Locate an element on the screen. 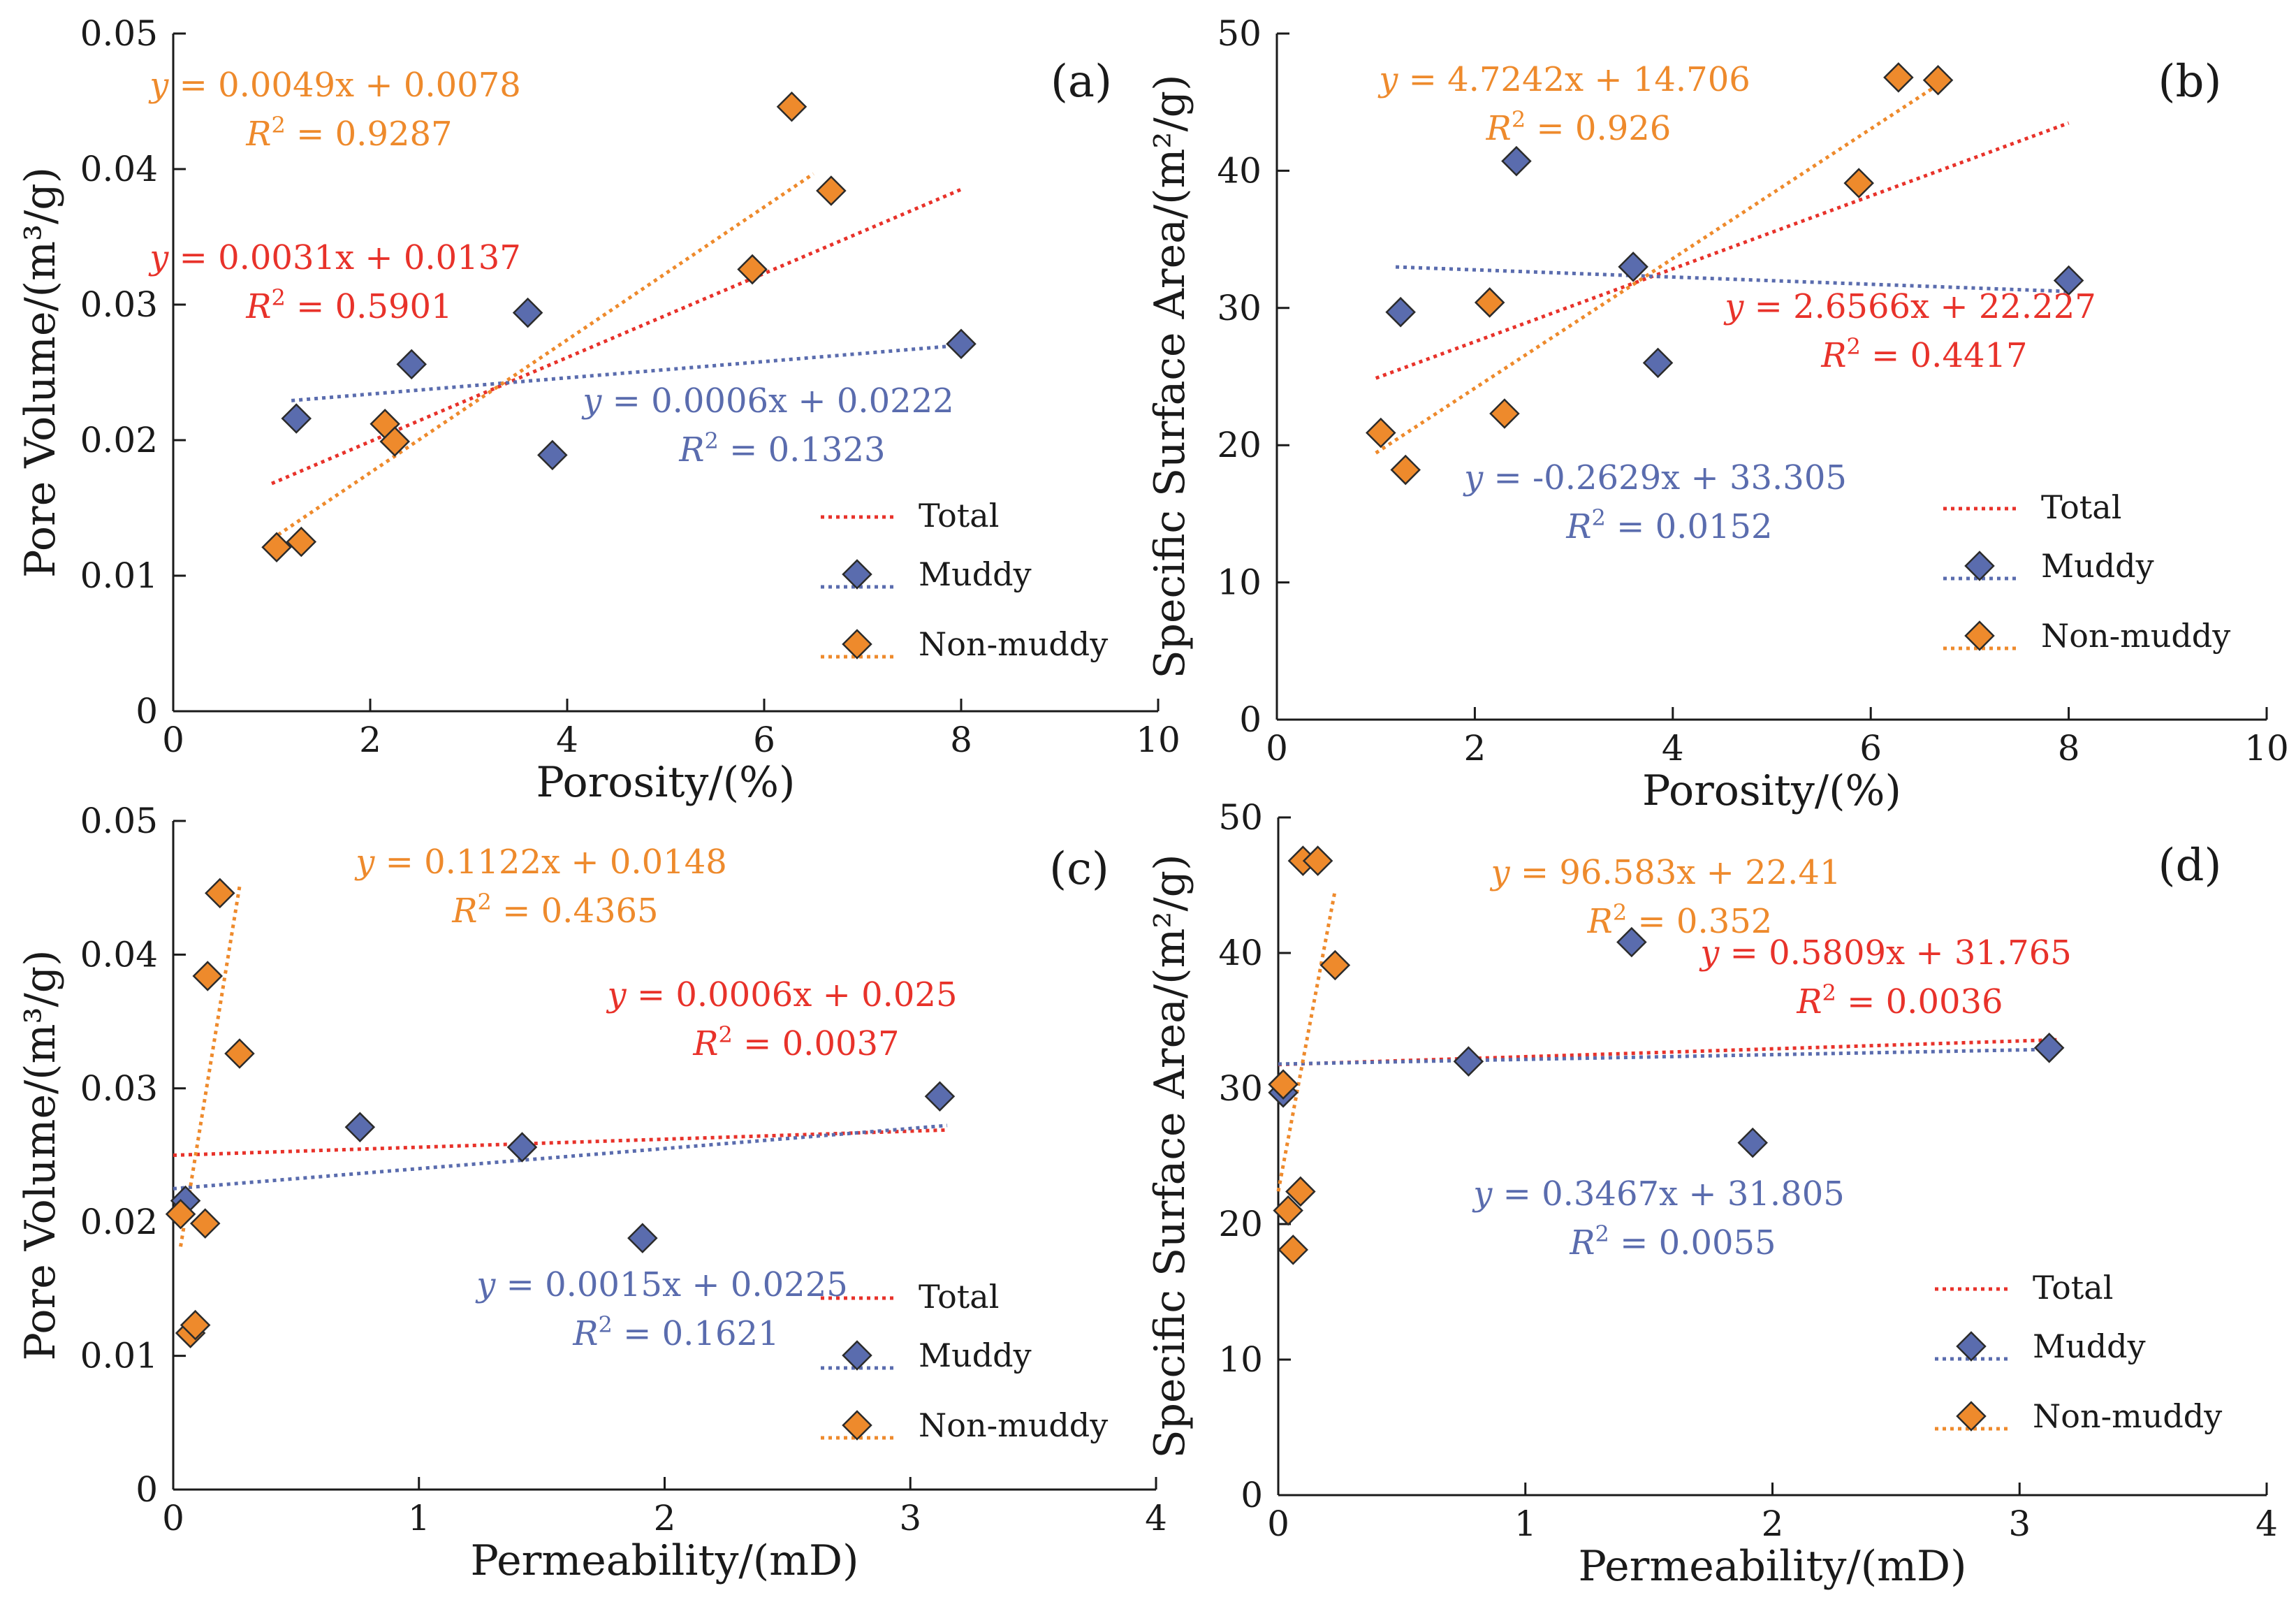  y-tick-label: 20 is located at coordinates (1240, 1224).